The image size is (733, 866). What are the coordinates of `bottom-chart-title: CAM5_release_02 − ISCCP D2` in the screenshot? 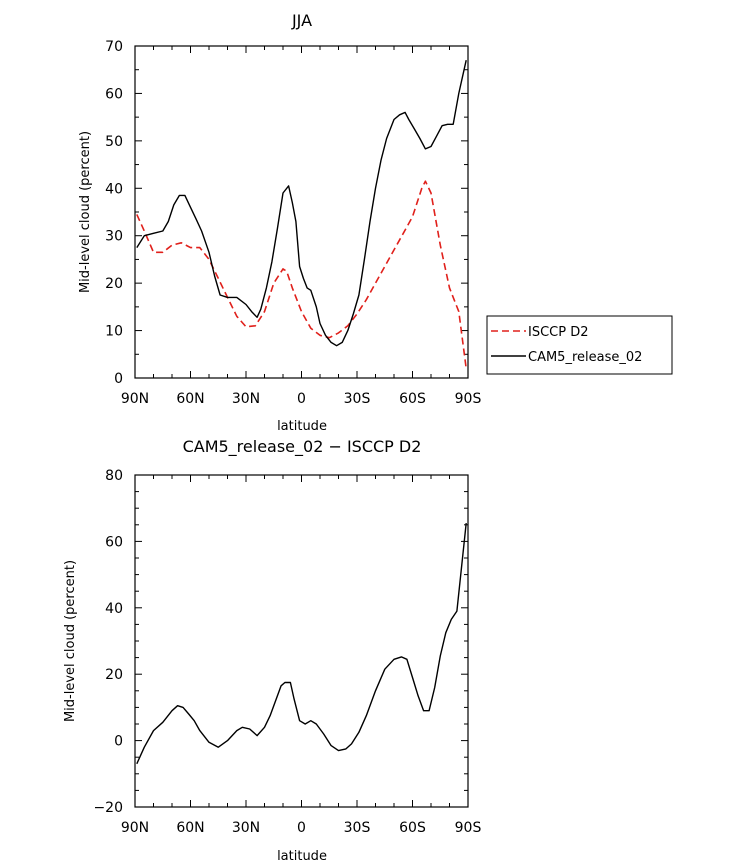 It's located at (302, 447).